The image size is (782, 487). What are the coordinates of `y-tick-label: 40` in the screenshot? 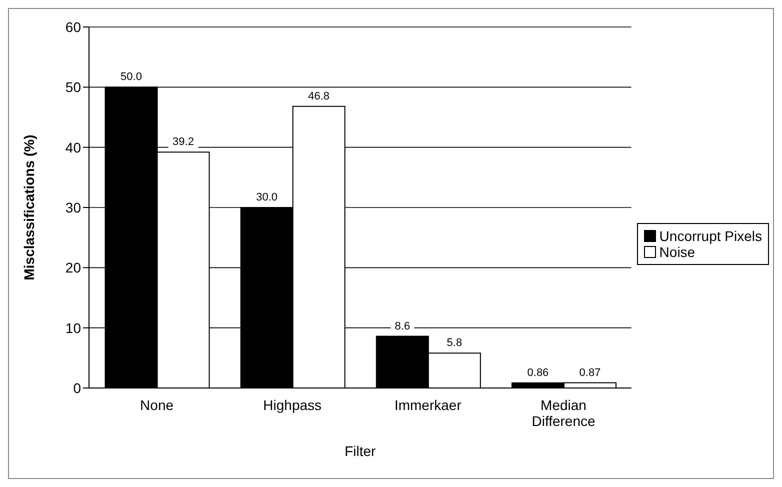 It's located at (73, 147).